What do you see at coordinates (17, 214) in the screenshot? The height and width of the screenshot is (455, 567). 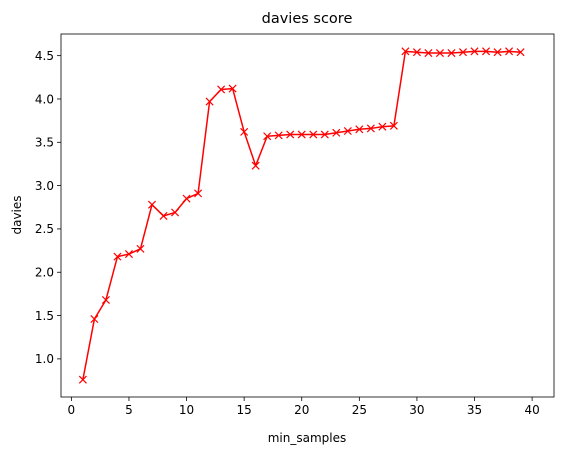 I see `y-axis-label: davies` at bounding box center [17, 214].